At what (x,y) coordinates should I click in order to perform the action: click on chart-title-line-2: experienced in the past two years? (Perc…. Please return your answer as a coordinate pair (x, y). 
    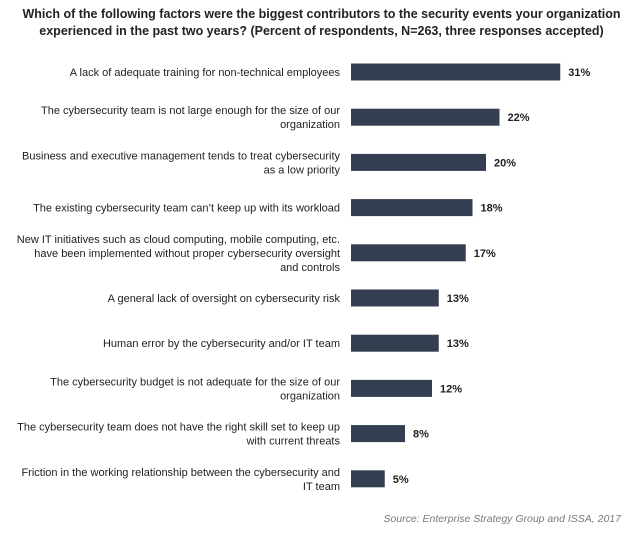
    Looking at the image, I should click on (321, 31).